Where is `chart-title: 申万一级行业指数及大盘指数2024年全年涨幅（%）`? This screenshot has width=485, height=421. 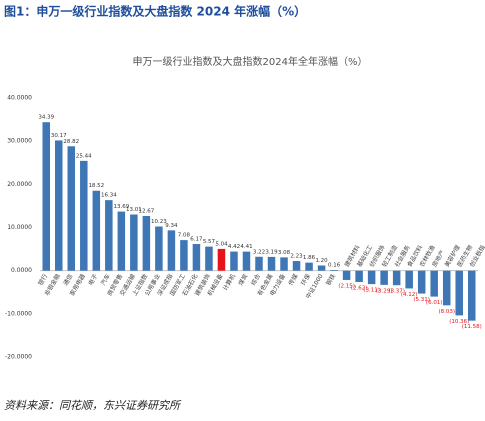
chart-title: 申万一级行业指数及大盘指数2024年全年涨幅（%） is located at coordinates (250, 61).